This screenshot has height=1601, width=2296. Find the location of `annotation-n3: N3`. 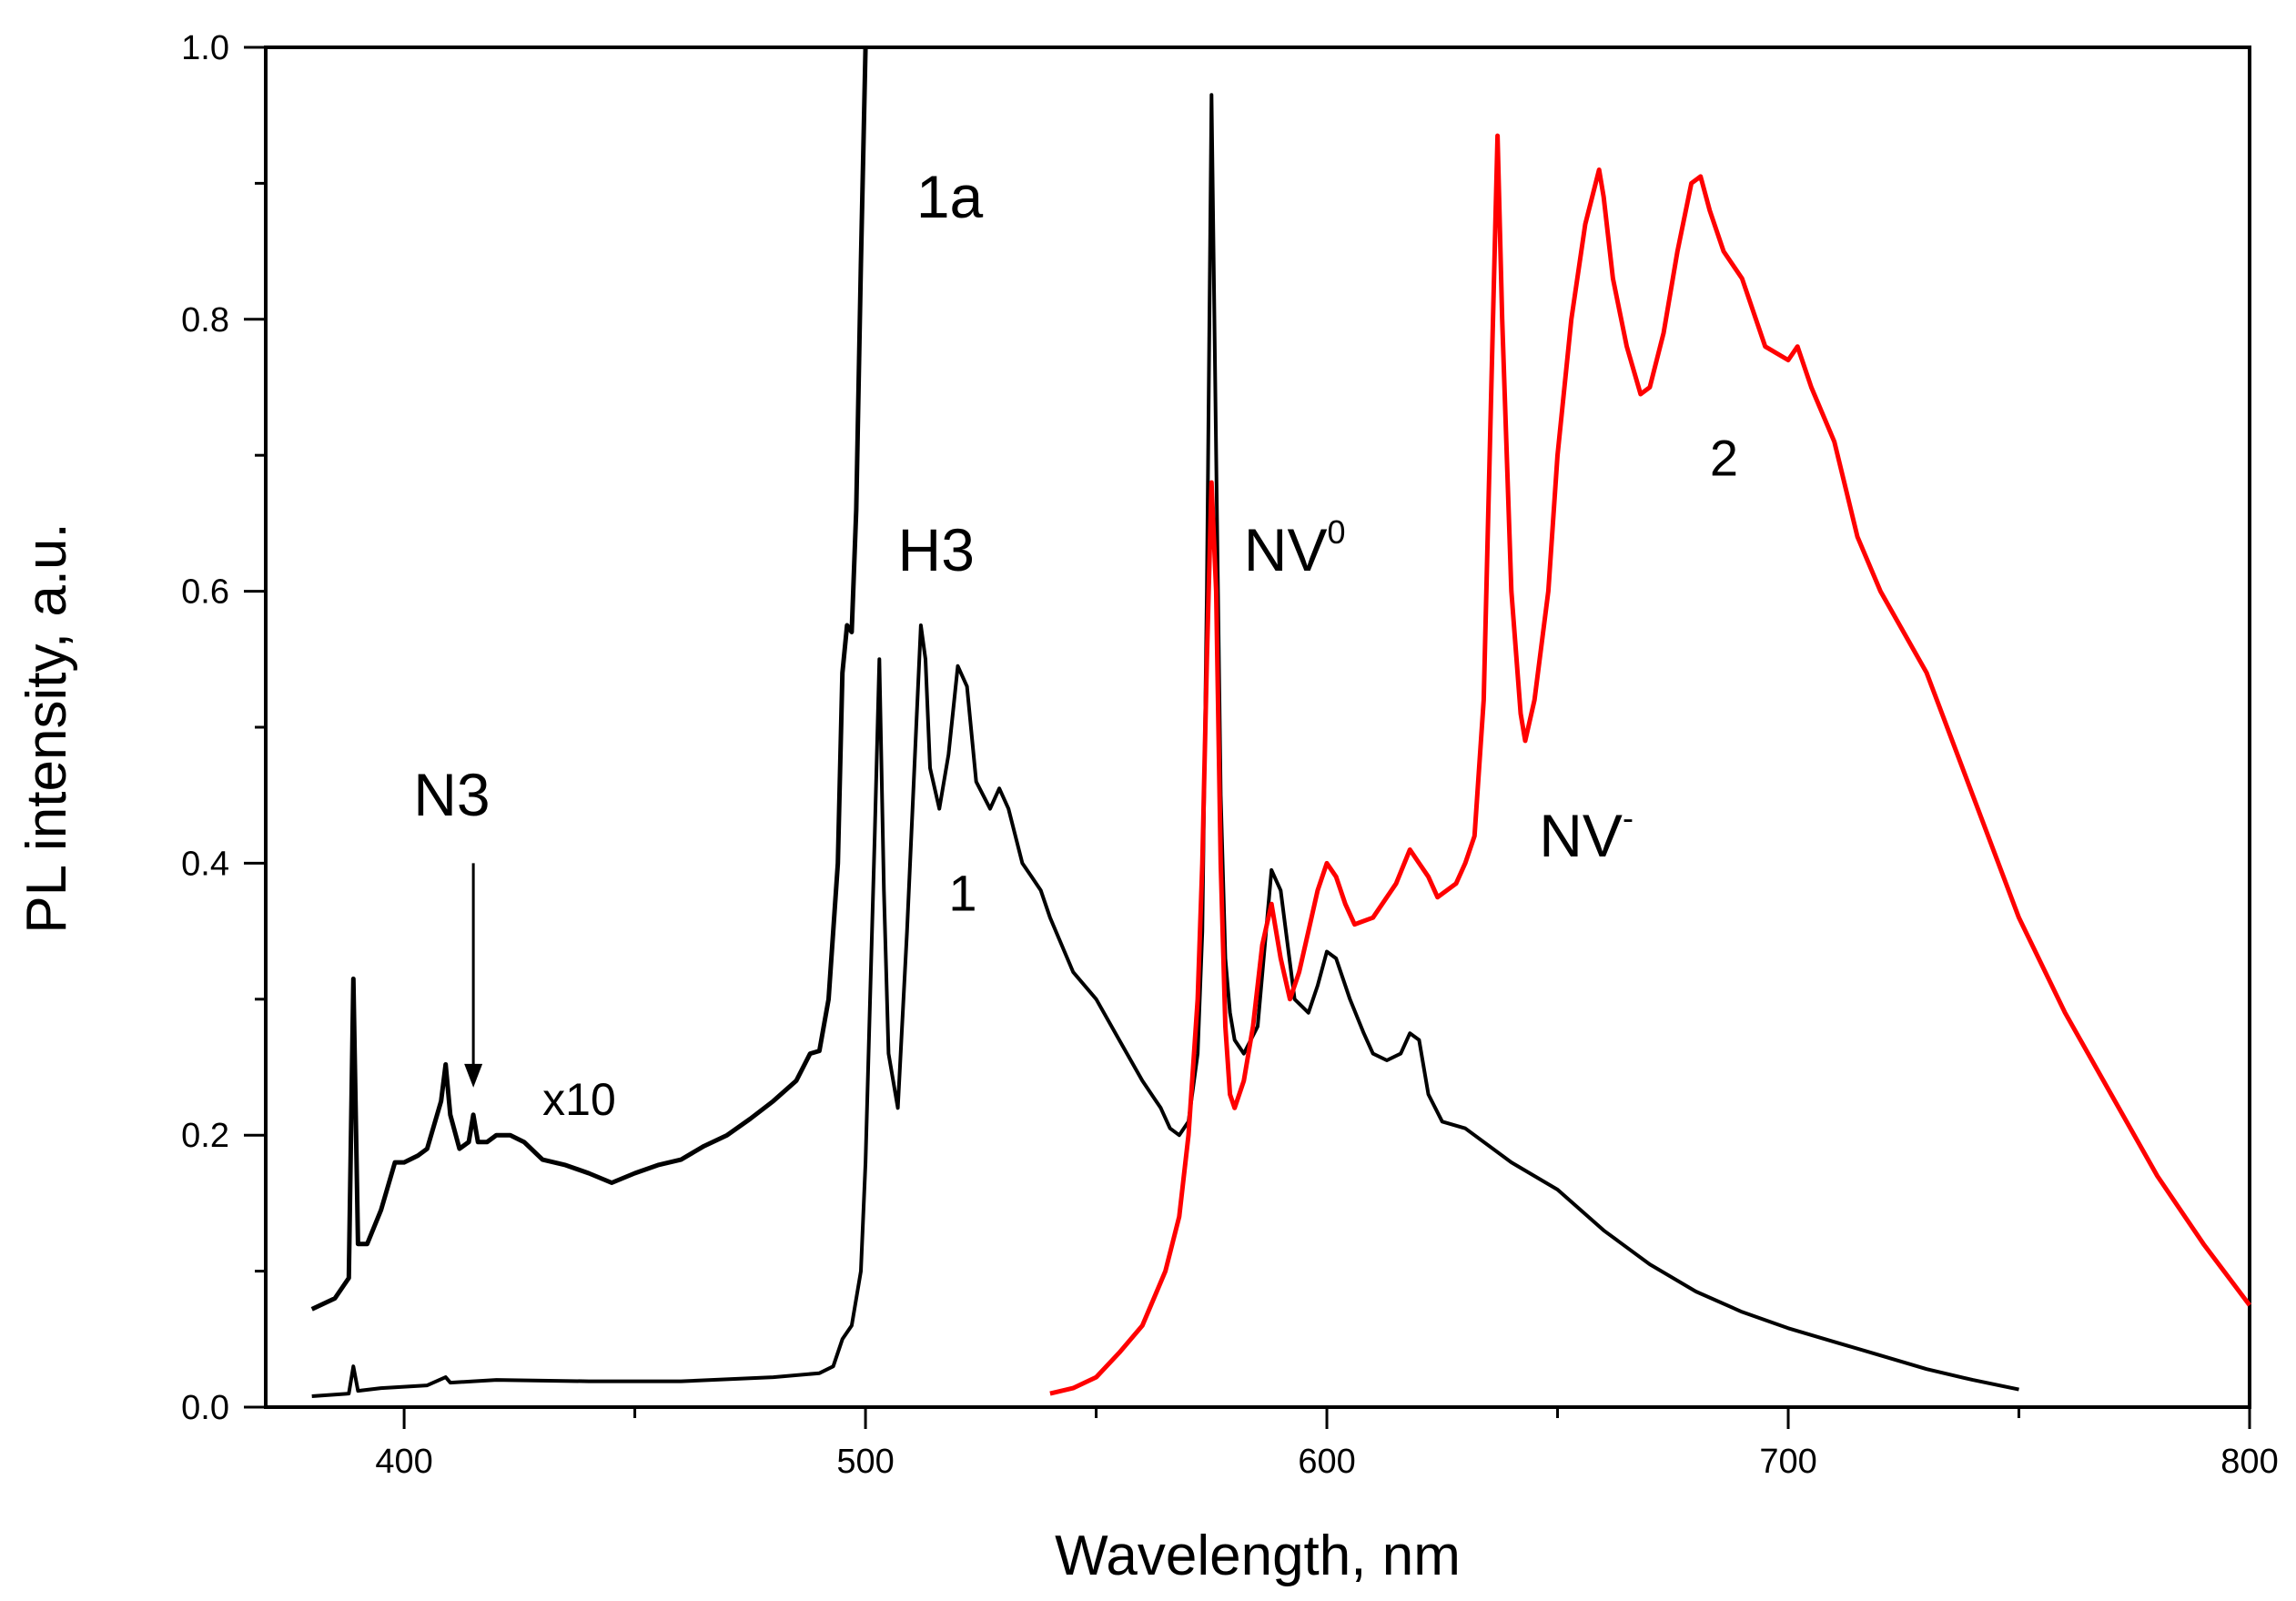

annotation-n3: N3 is located at coordinates (452, 794).